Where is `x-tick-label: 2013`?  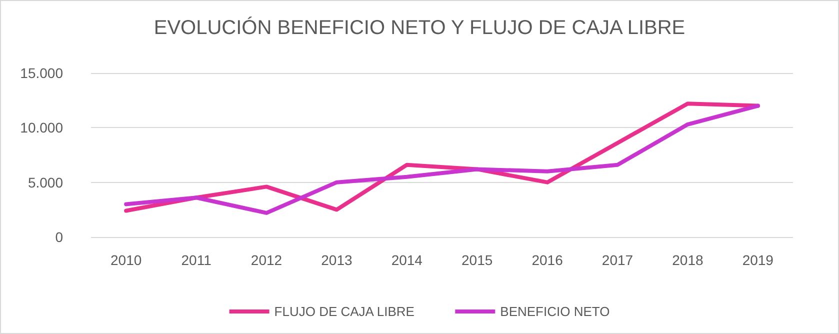 x-tick-label: 2013 is located at coordinates (336, 260).